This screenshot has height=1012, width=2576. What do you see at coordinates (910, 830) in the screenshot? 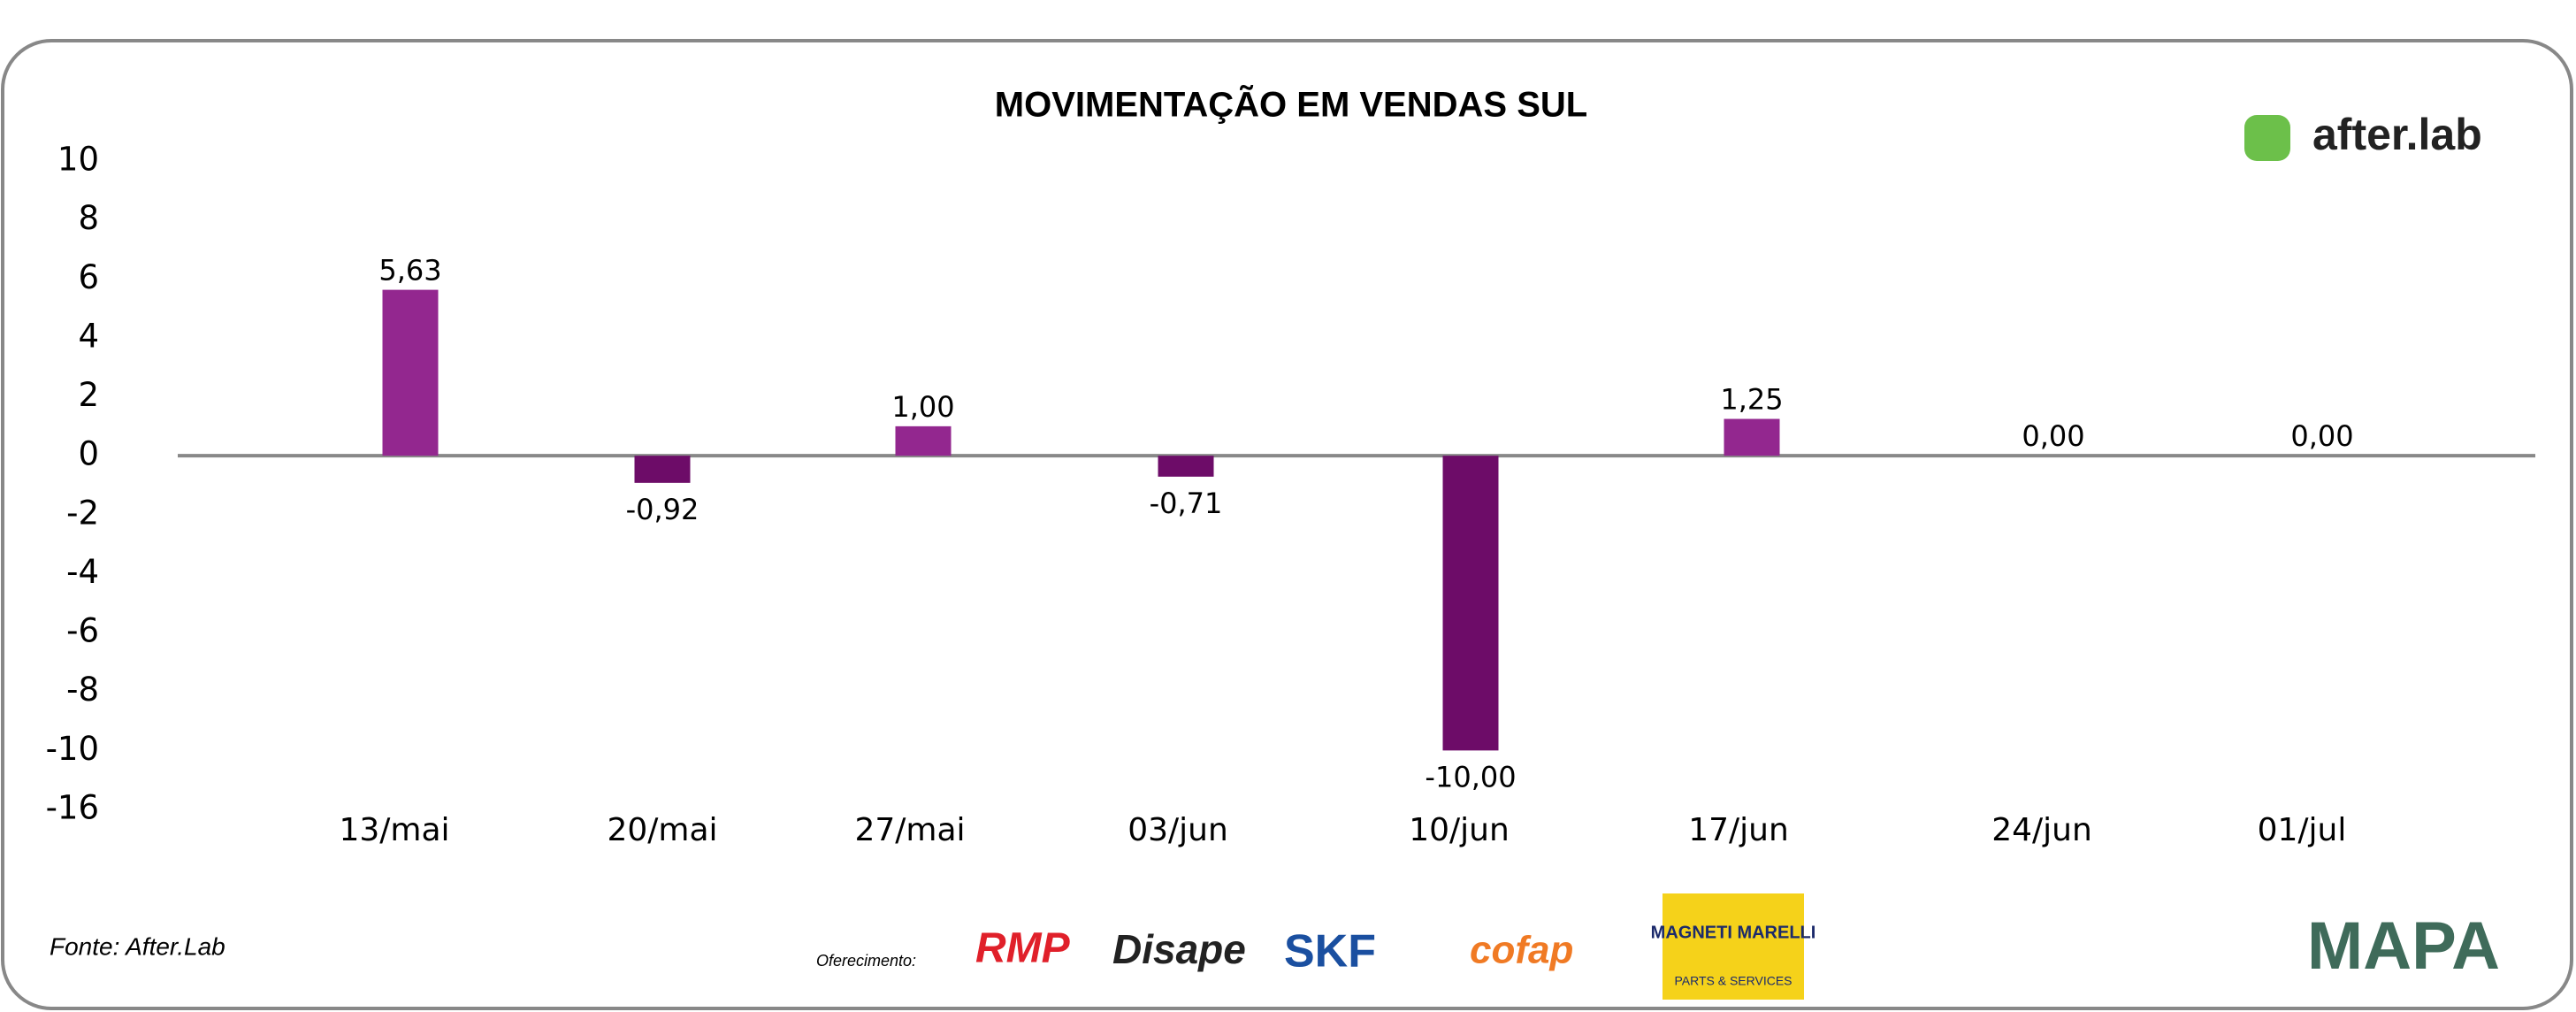
I see `x-tick-label: 27/mai` at bounding box center [910, 830].